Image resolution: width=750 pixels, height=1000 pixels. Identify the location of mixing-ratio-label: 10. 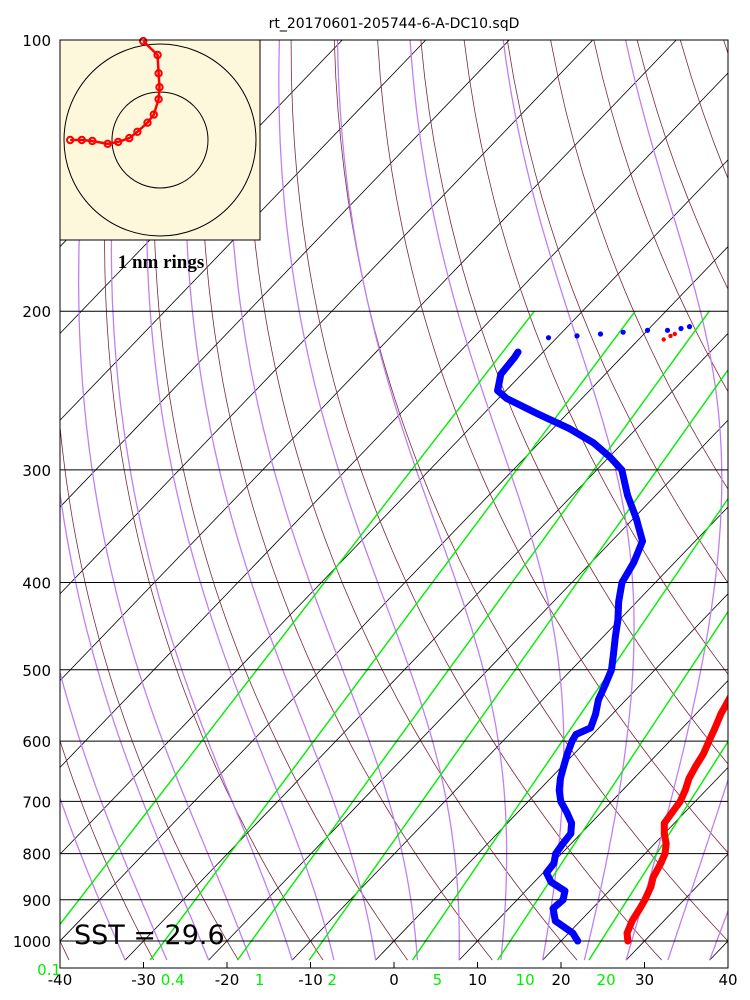
(525, 980).